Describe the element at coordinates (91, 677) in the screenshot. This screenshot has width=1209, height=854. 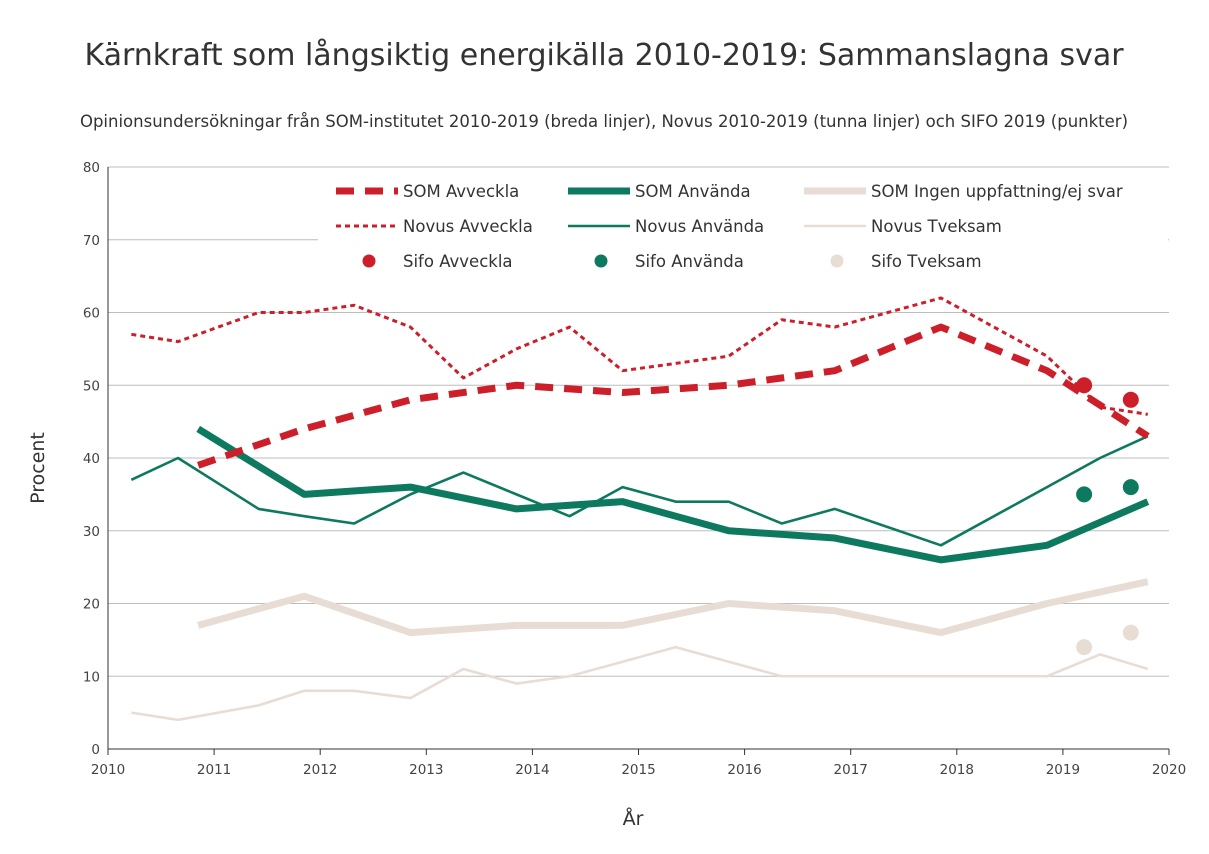
I see `y-tick-label: 10` at that location.